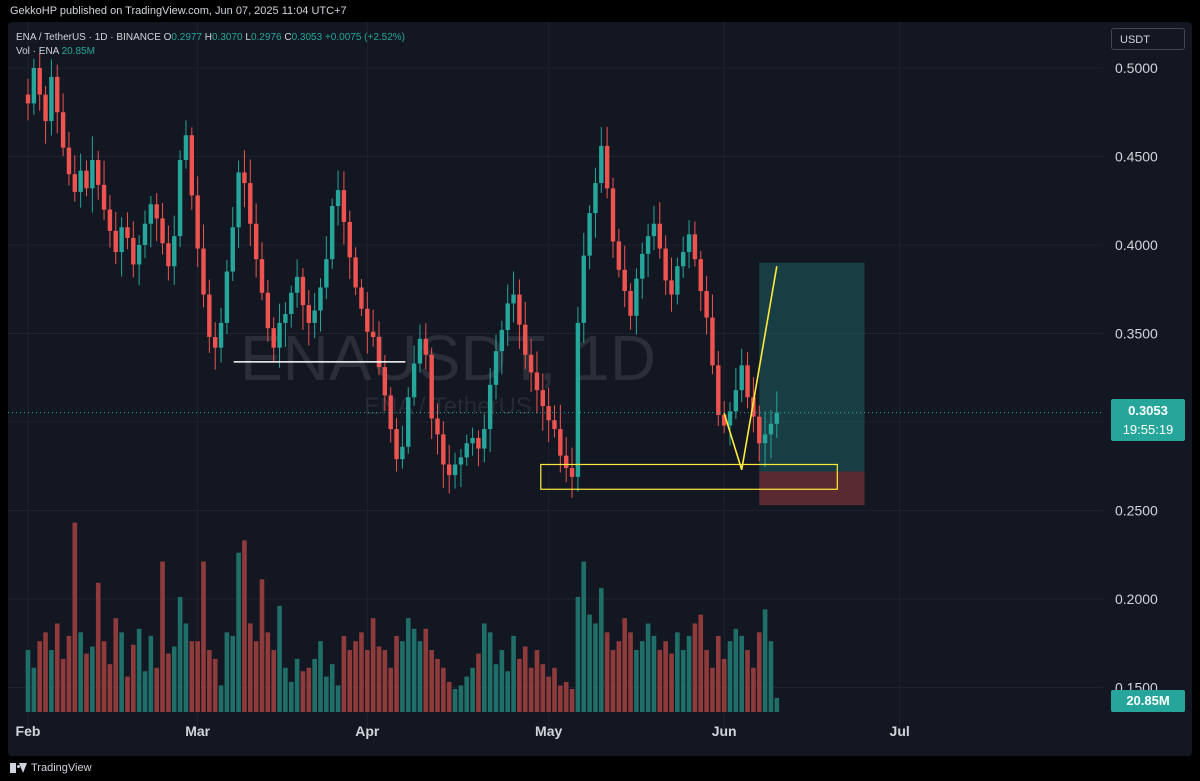  Describe the element at coordinates (167, 37) in the screenshot. I see `legend-o-label: O` at that location.